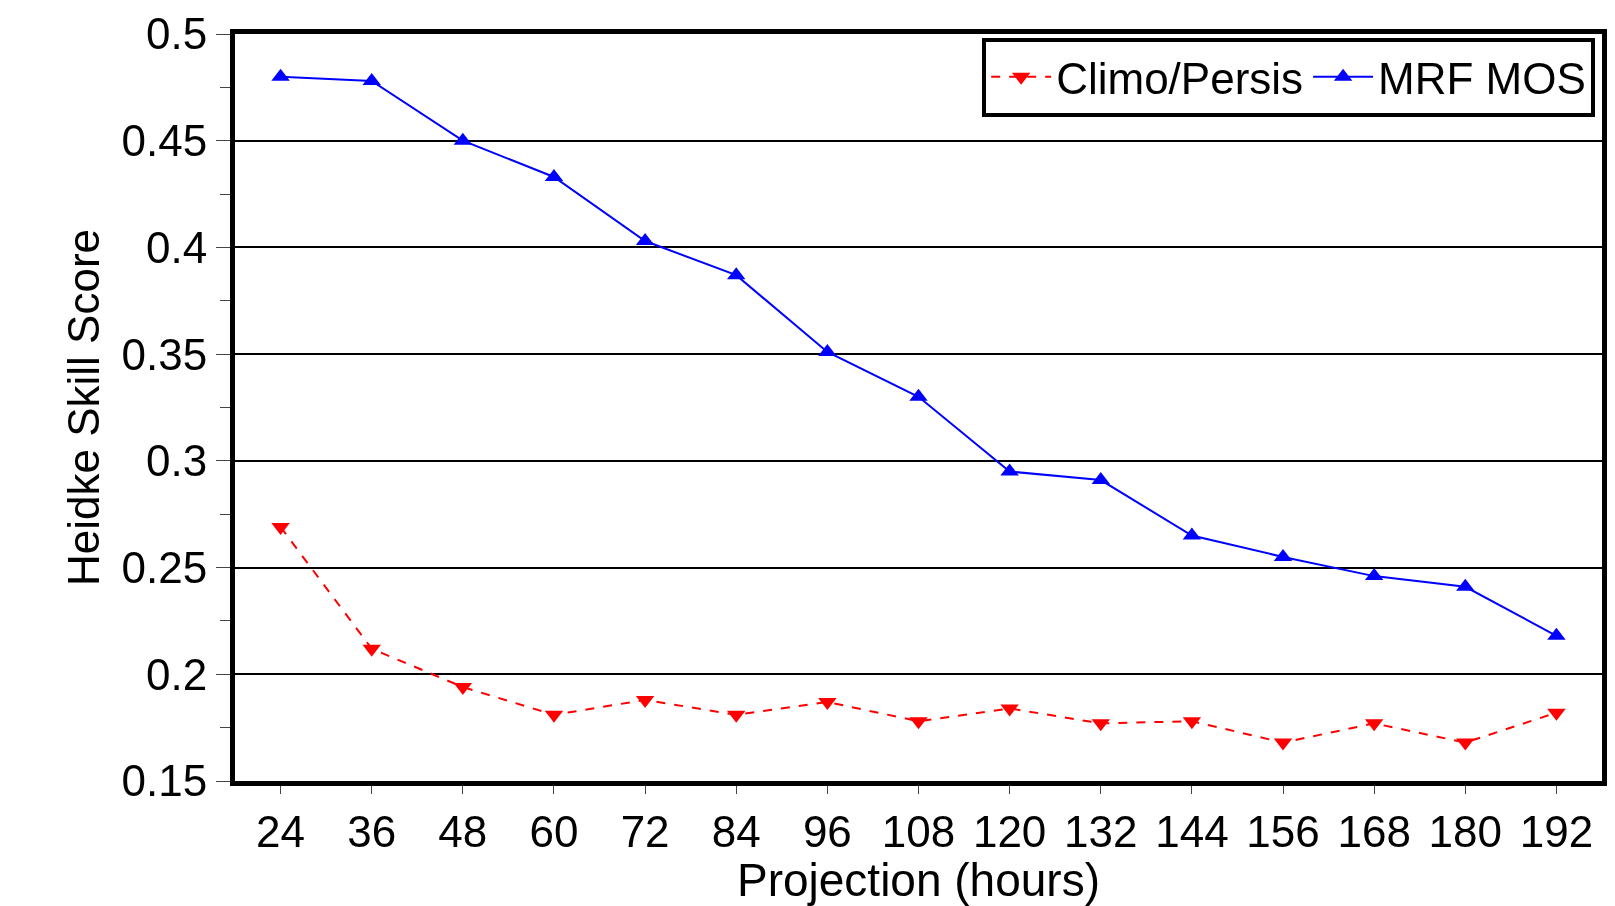  I want to click on x-tick-label: 132, so click(1101, 831).